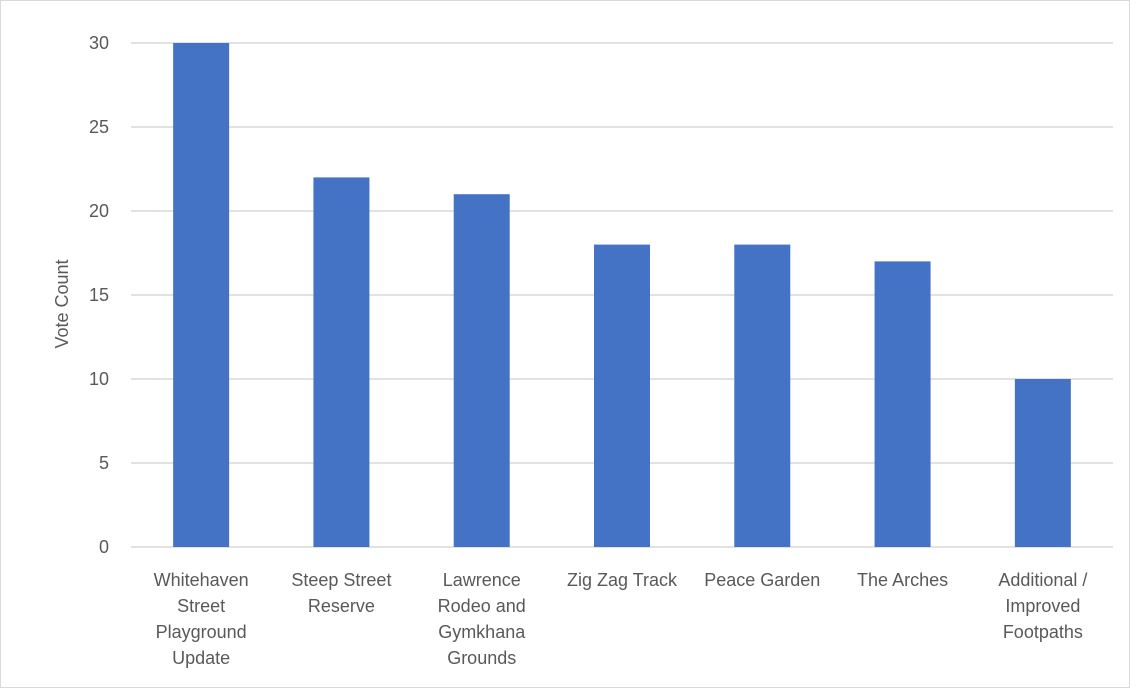 The width and height of the screenshot is (1130, 688). I want to click on y-axis-ticks: 0 5 10 15 20 25 30, so click(99, 295).